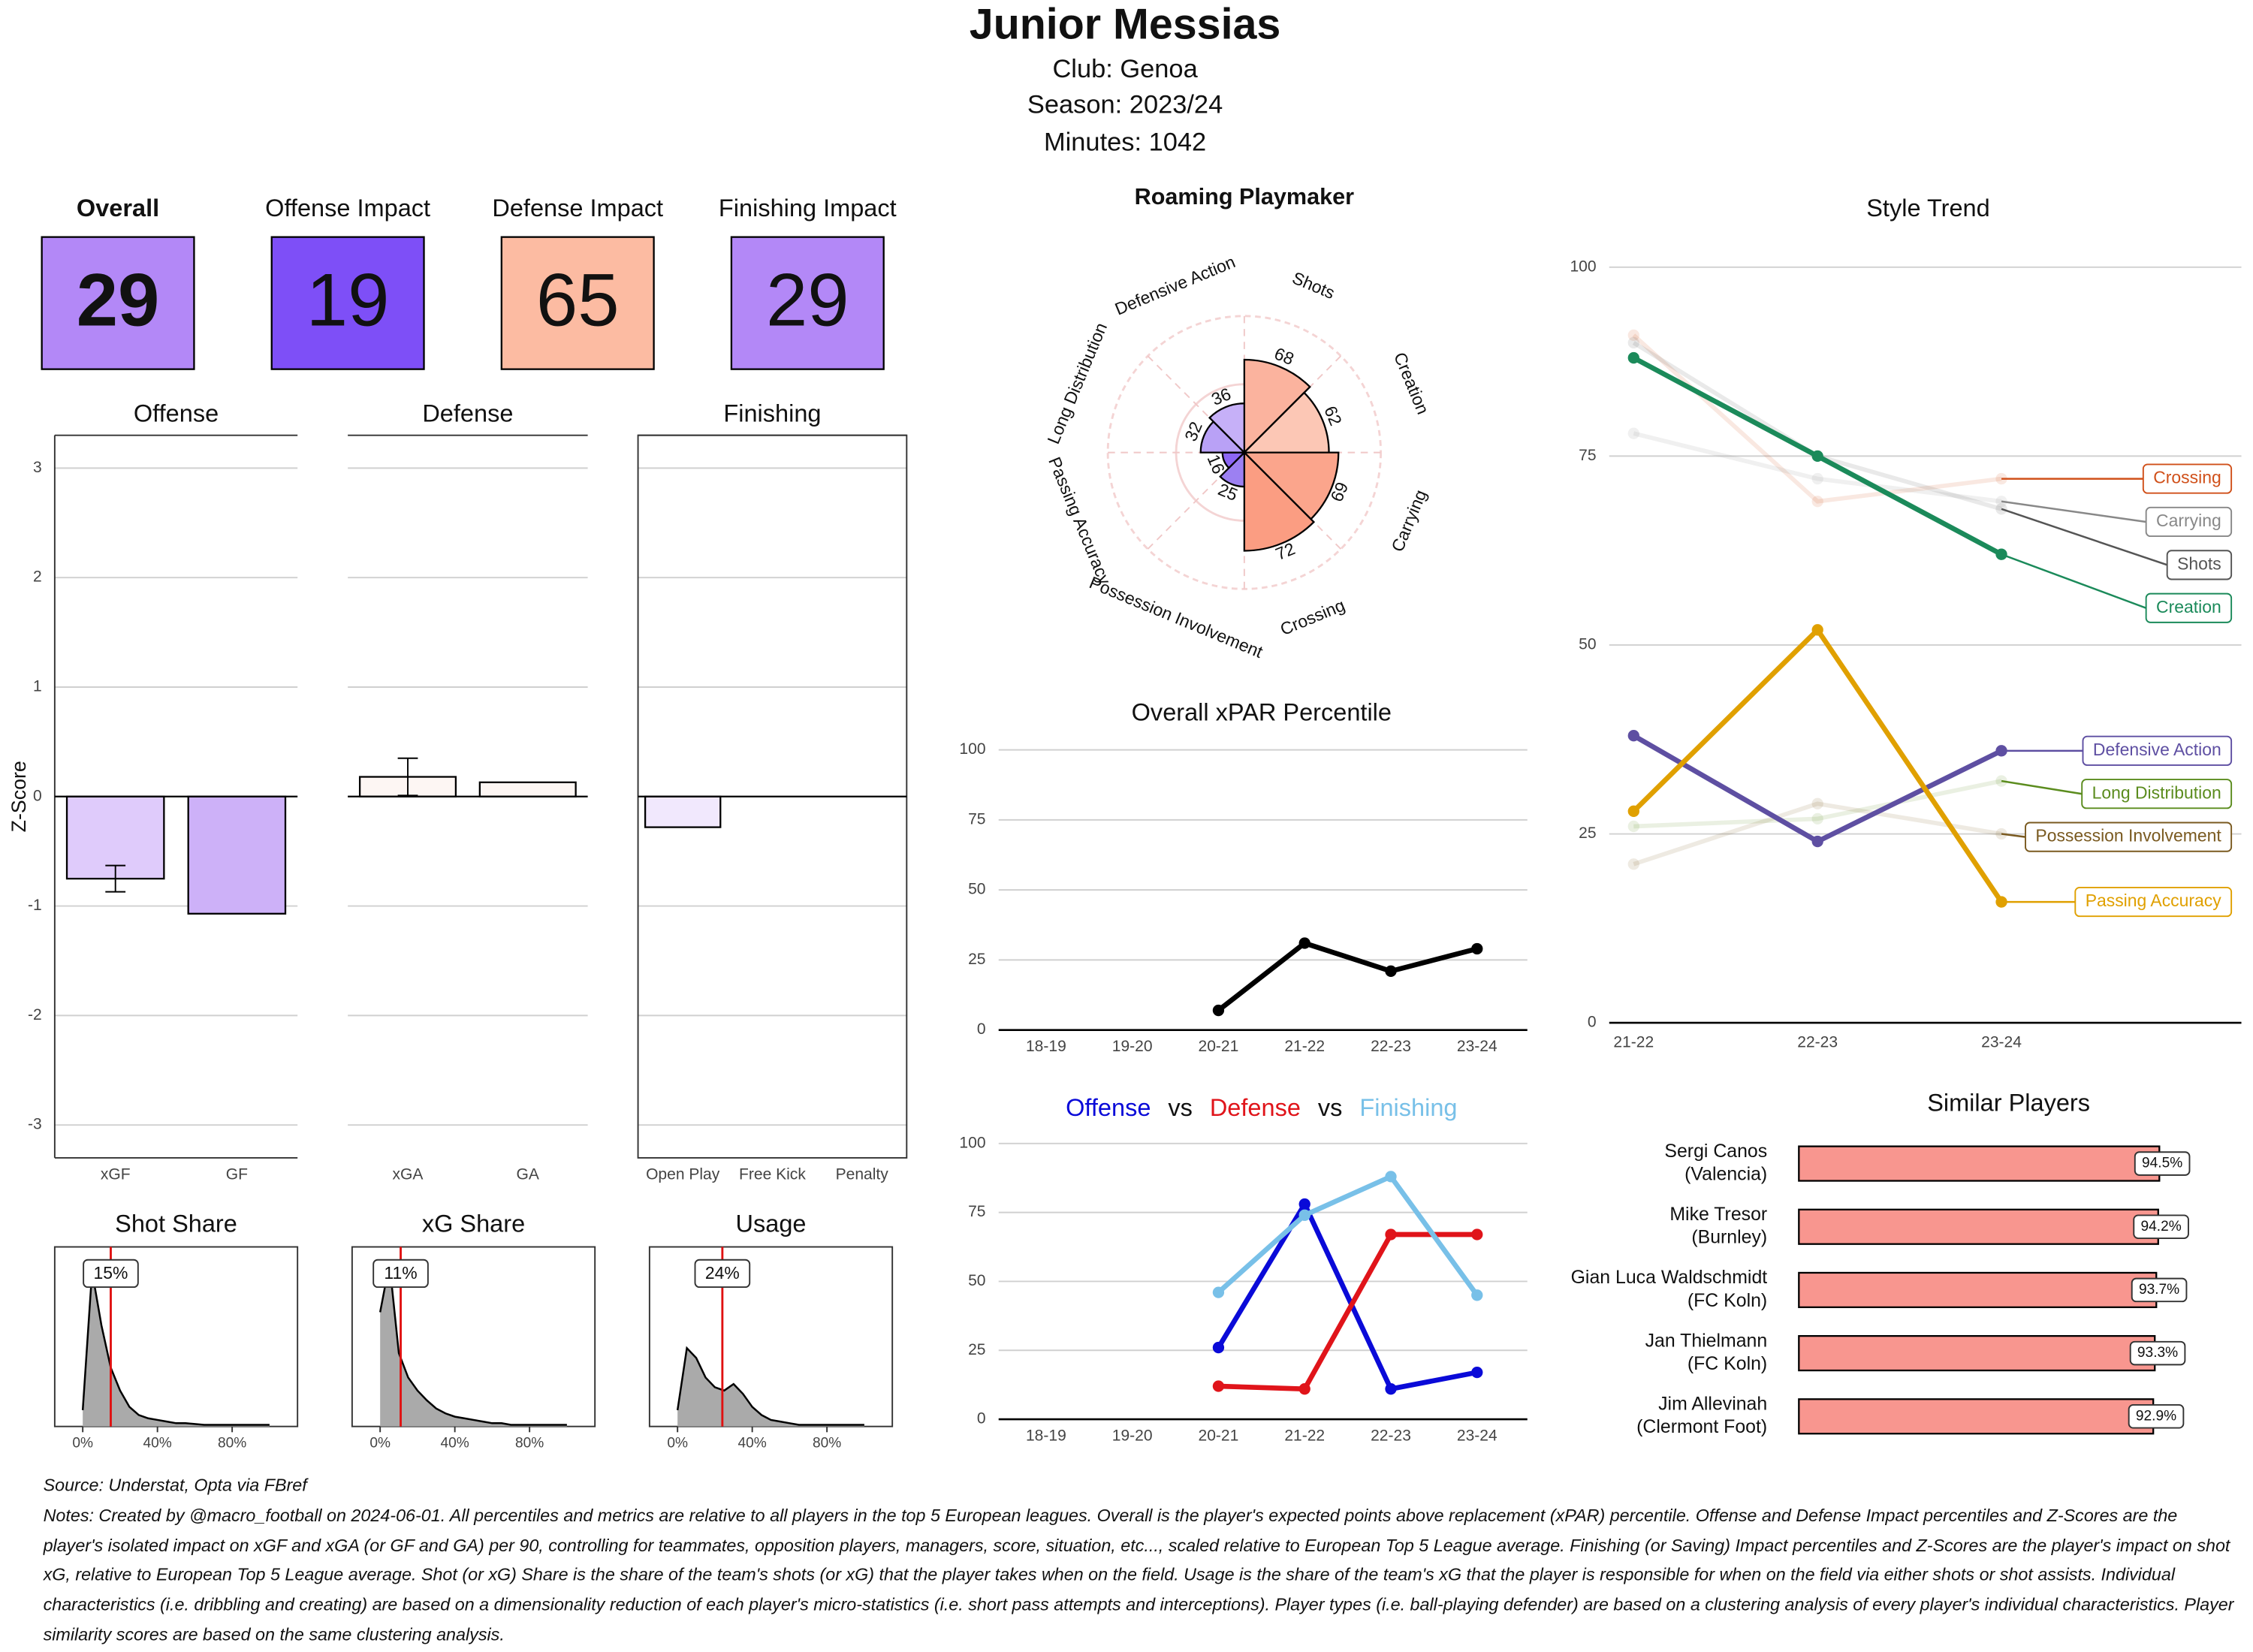 The height and width of the screenshot is (1652, 2253). What do you see at coordinates (1669, 1277) in the screenshot?
I see `player-name: Gian Luca Waldschmidt` at bounding box center [1669, 1277].